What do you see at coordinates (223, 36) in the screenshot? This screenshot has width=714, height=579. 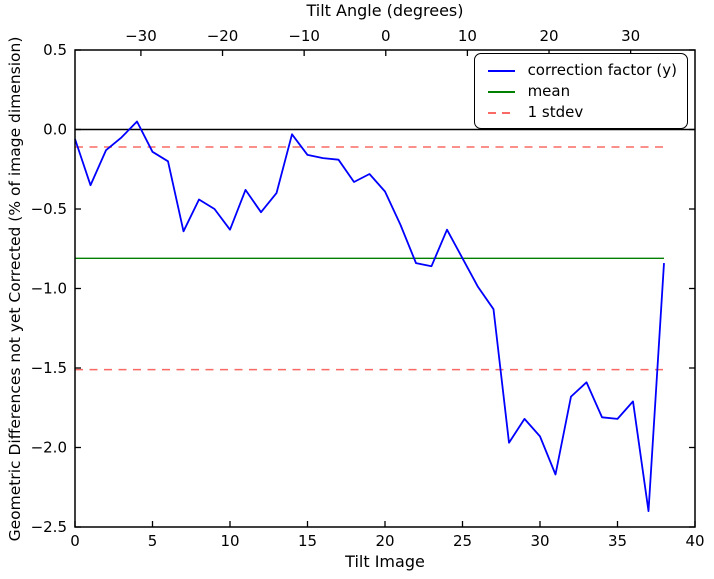 I see `top-tick-label: −20` at bounding box center [223, 36].